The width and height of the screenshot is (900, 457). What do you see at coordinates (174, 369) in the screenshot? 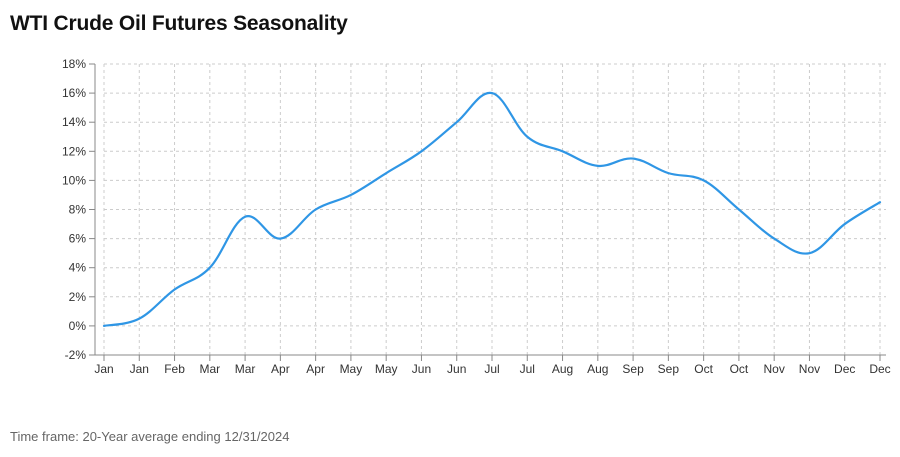
I see `x-tick-label: Feb` at bounding box center [174, 369].